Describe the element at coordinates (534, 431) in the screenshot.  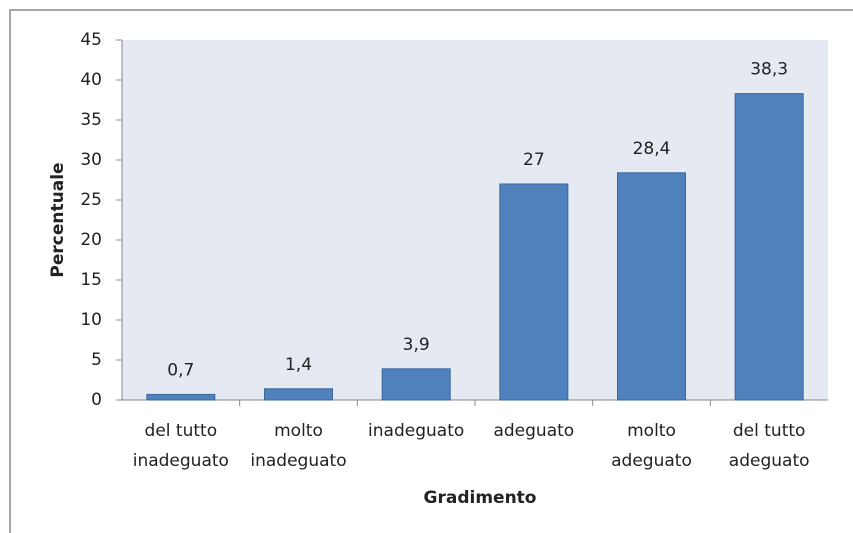
I see `x-tick-label: adeguato` at that location.